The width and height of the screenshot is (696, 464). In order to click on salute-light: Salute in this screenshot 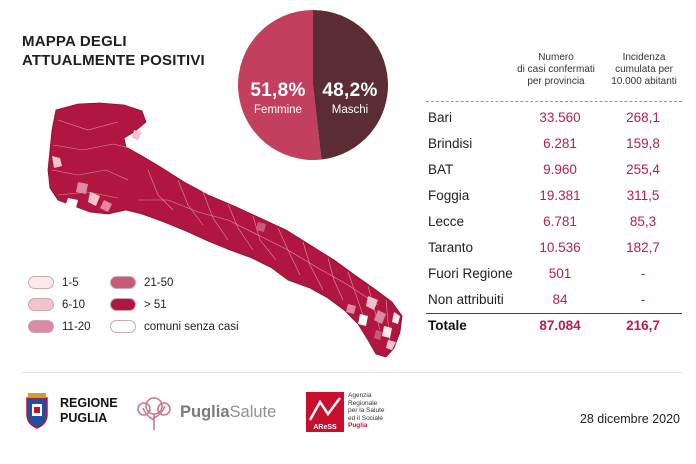, I will do `click(253, 411)`.